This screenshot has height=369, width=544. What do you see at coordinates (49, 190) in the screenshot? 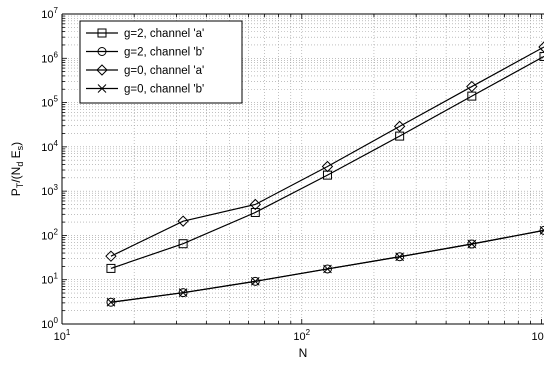
I see `y-tick-label: 10³` at bounding box center [49, 190].